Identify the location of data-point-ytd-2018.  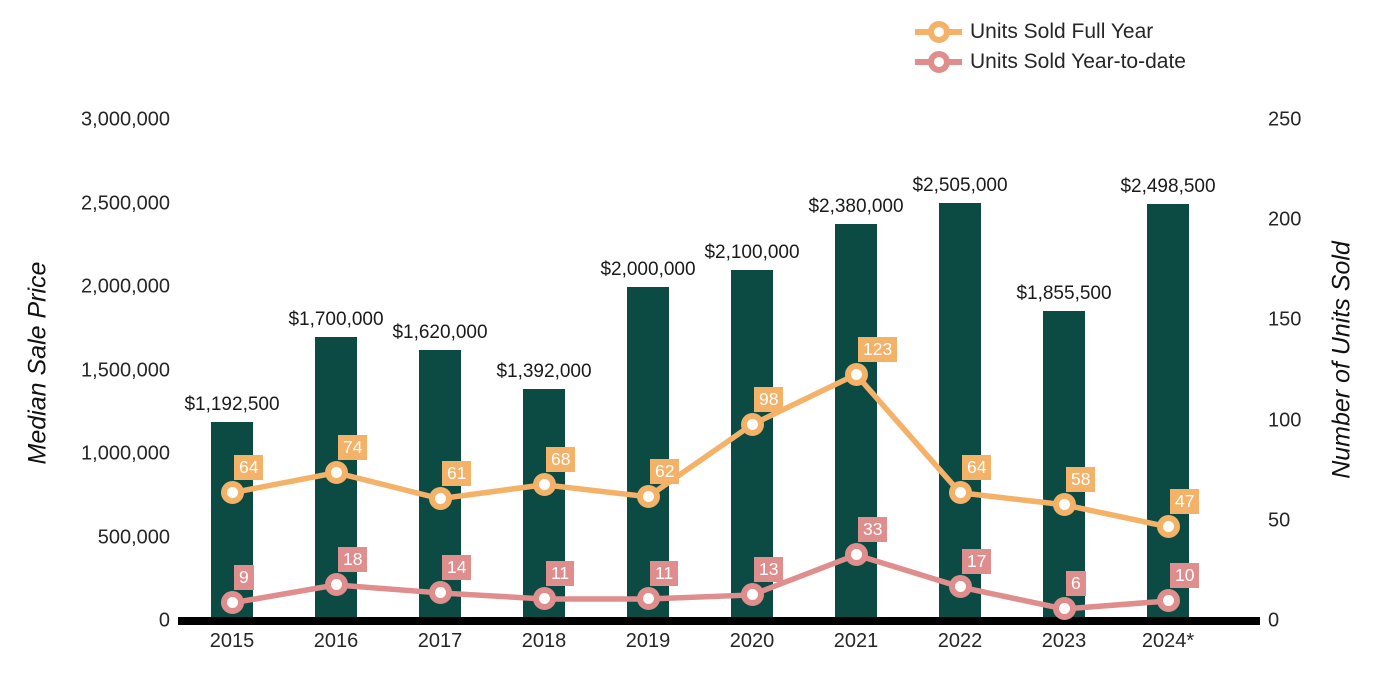
(544, 599).